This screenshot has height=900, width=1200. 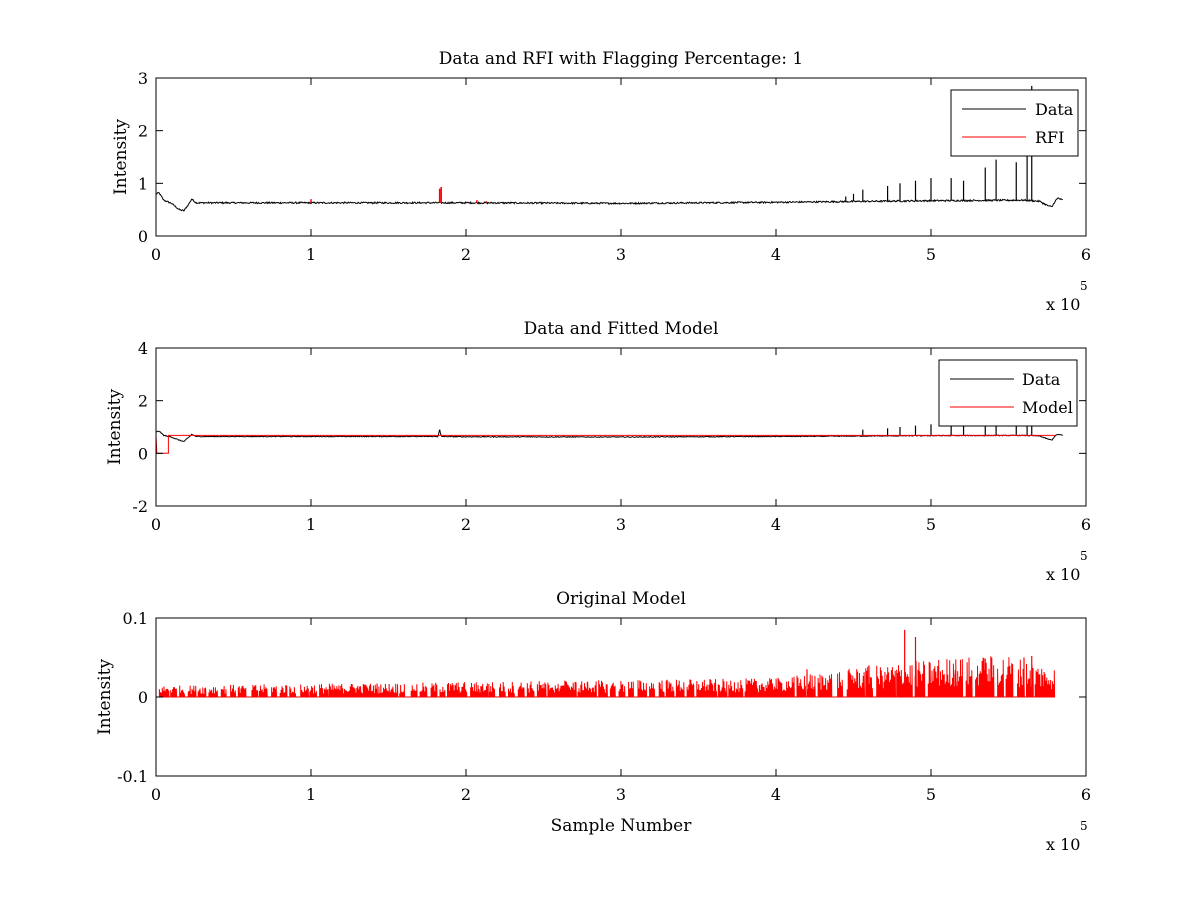 I want to click on panel-1-legend: Data RFI, so click(x=1014, y=123).